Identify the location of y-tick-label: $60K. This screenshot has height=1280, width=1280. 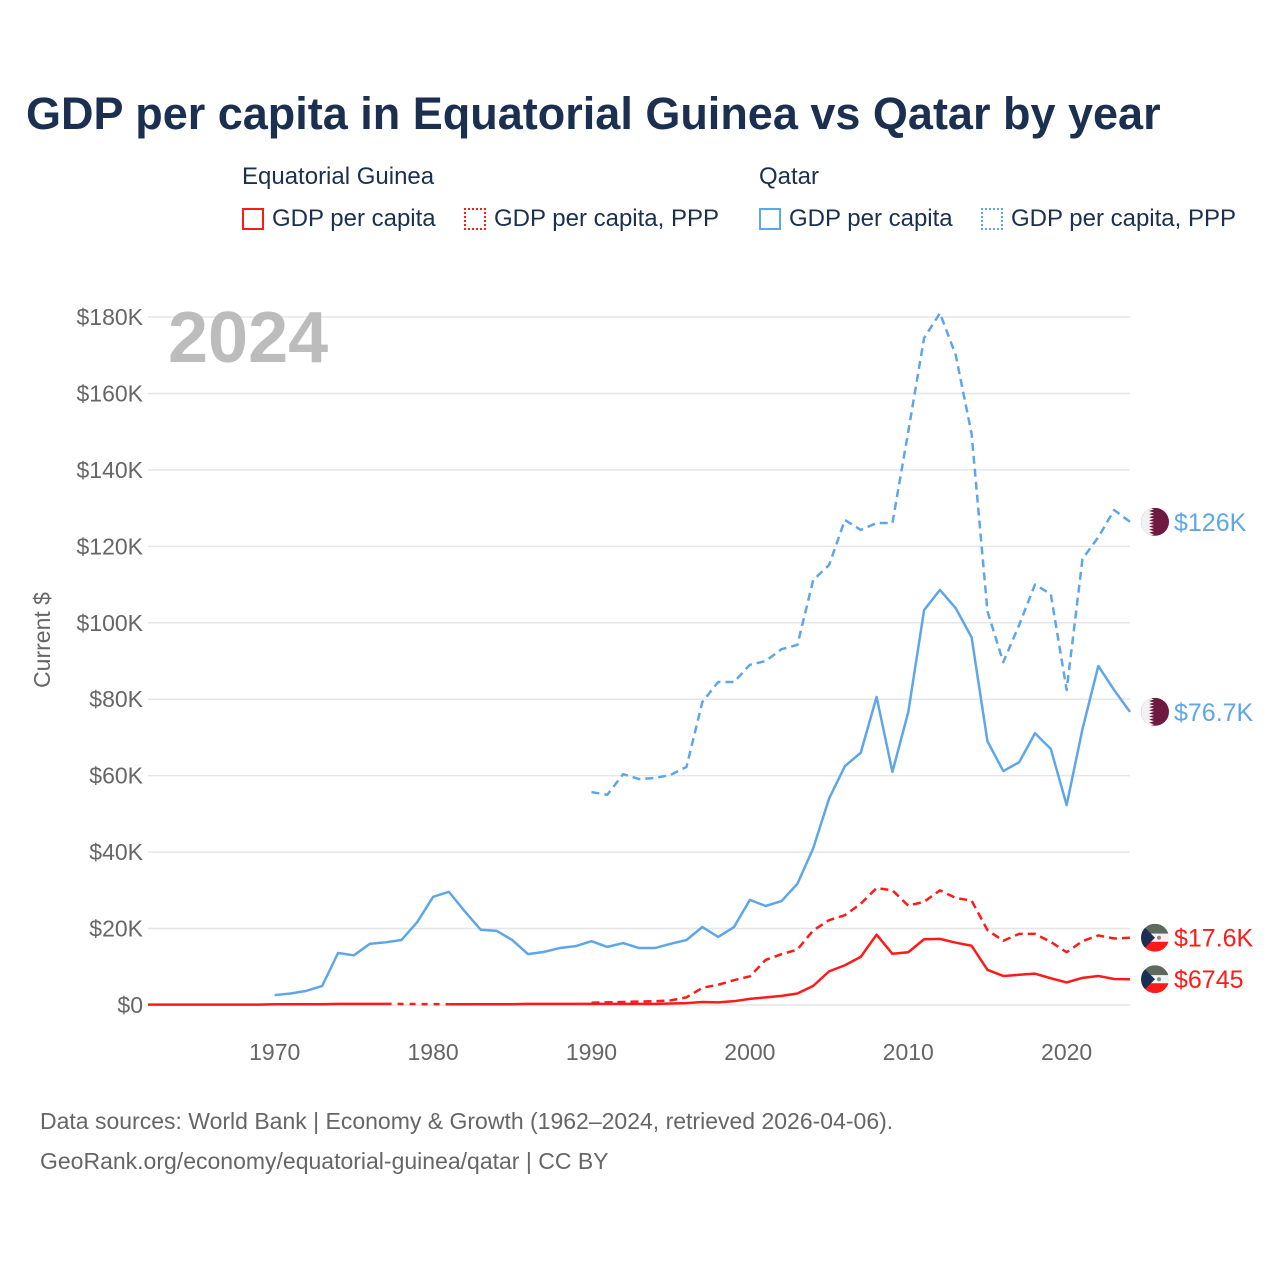
(116, 776).